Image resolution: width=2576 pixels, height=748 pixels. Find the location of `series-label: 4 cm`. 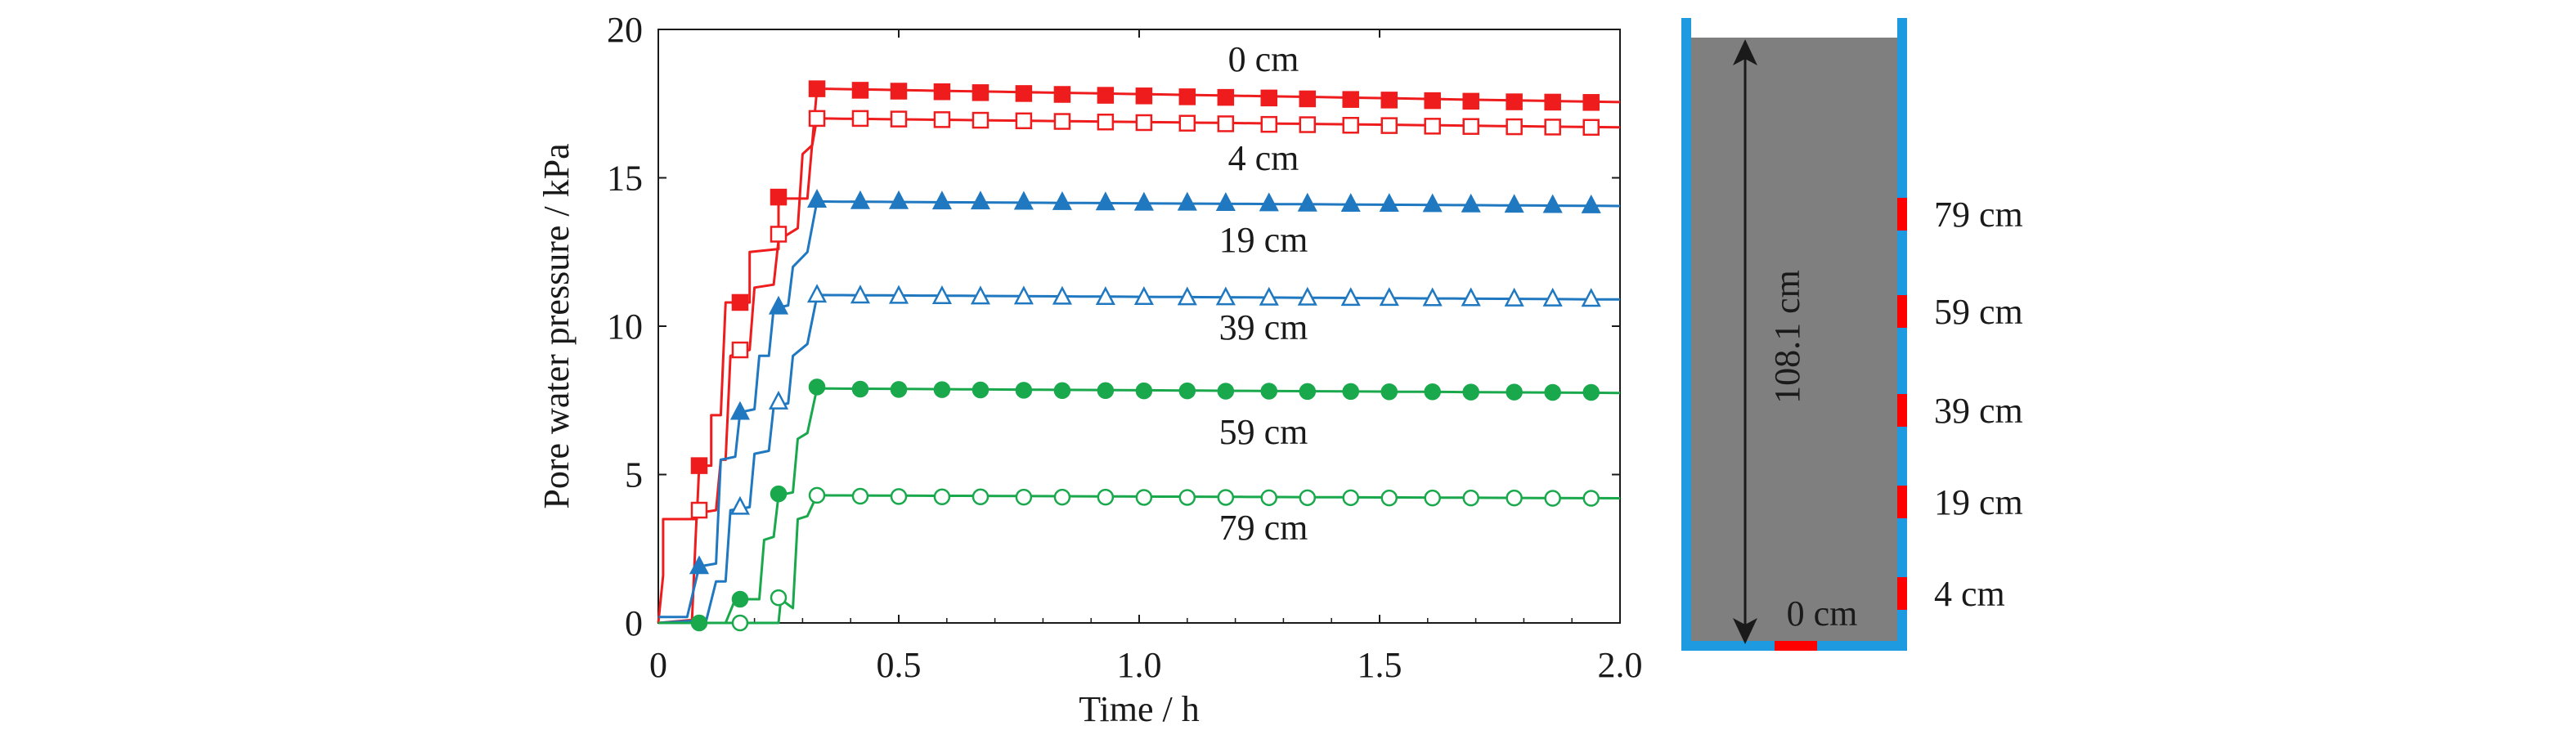

series-label: 4 cm is located at coordinates (1263, 158).